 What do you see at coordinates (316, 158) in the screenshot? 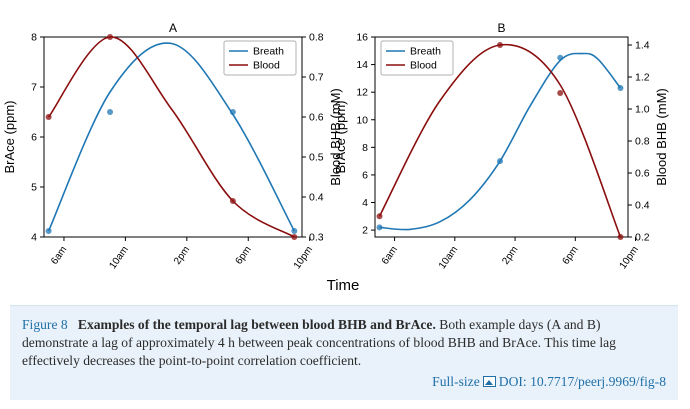
I see `y-right-tick-label: 0.5` at bounding box center [316, 158].